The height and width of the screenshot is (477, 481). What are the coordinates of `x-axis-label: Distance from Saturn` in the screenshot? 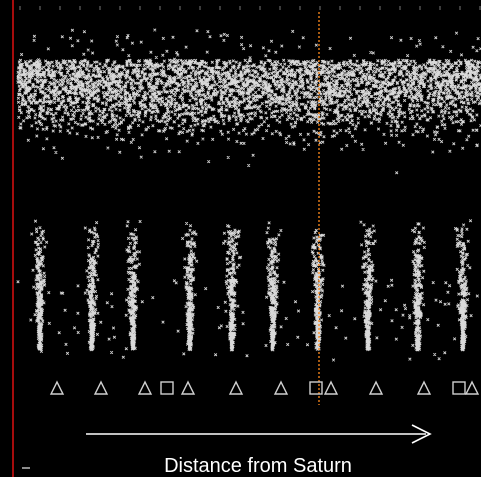 It's located at (258, 466).